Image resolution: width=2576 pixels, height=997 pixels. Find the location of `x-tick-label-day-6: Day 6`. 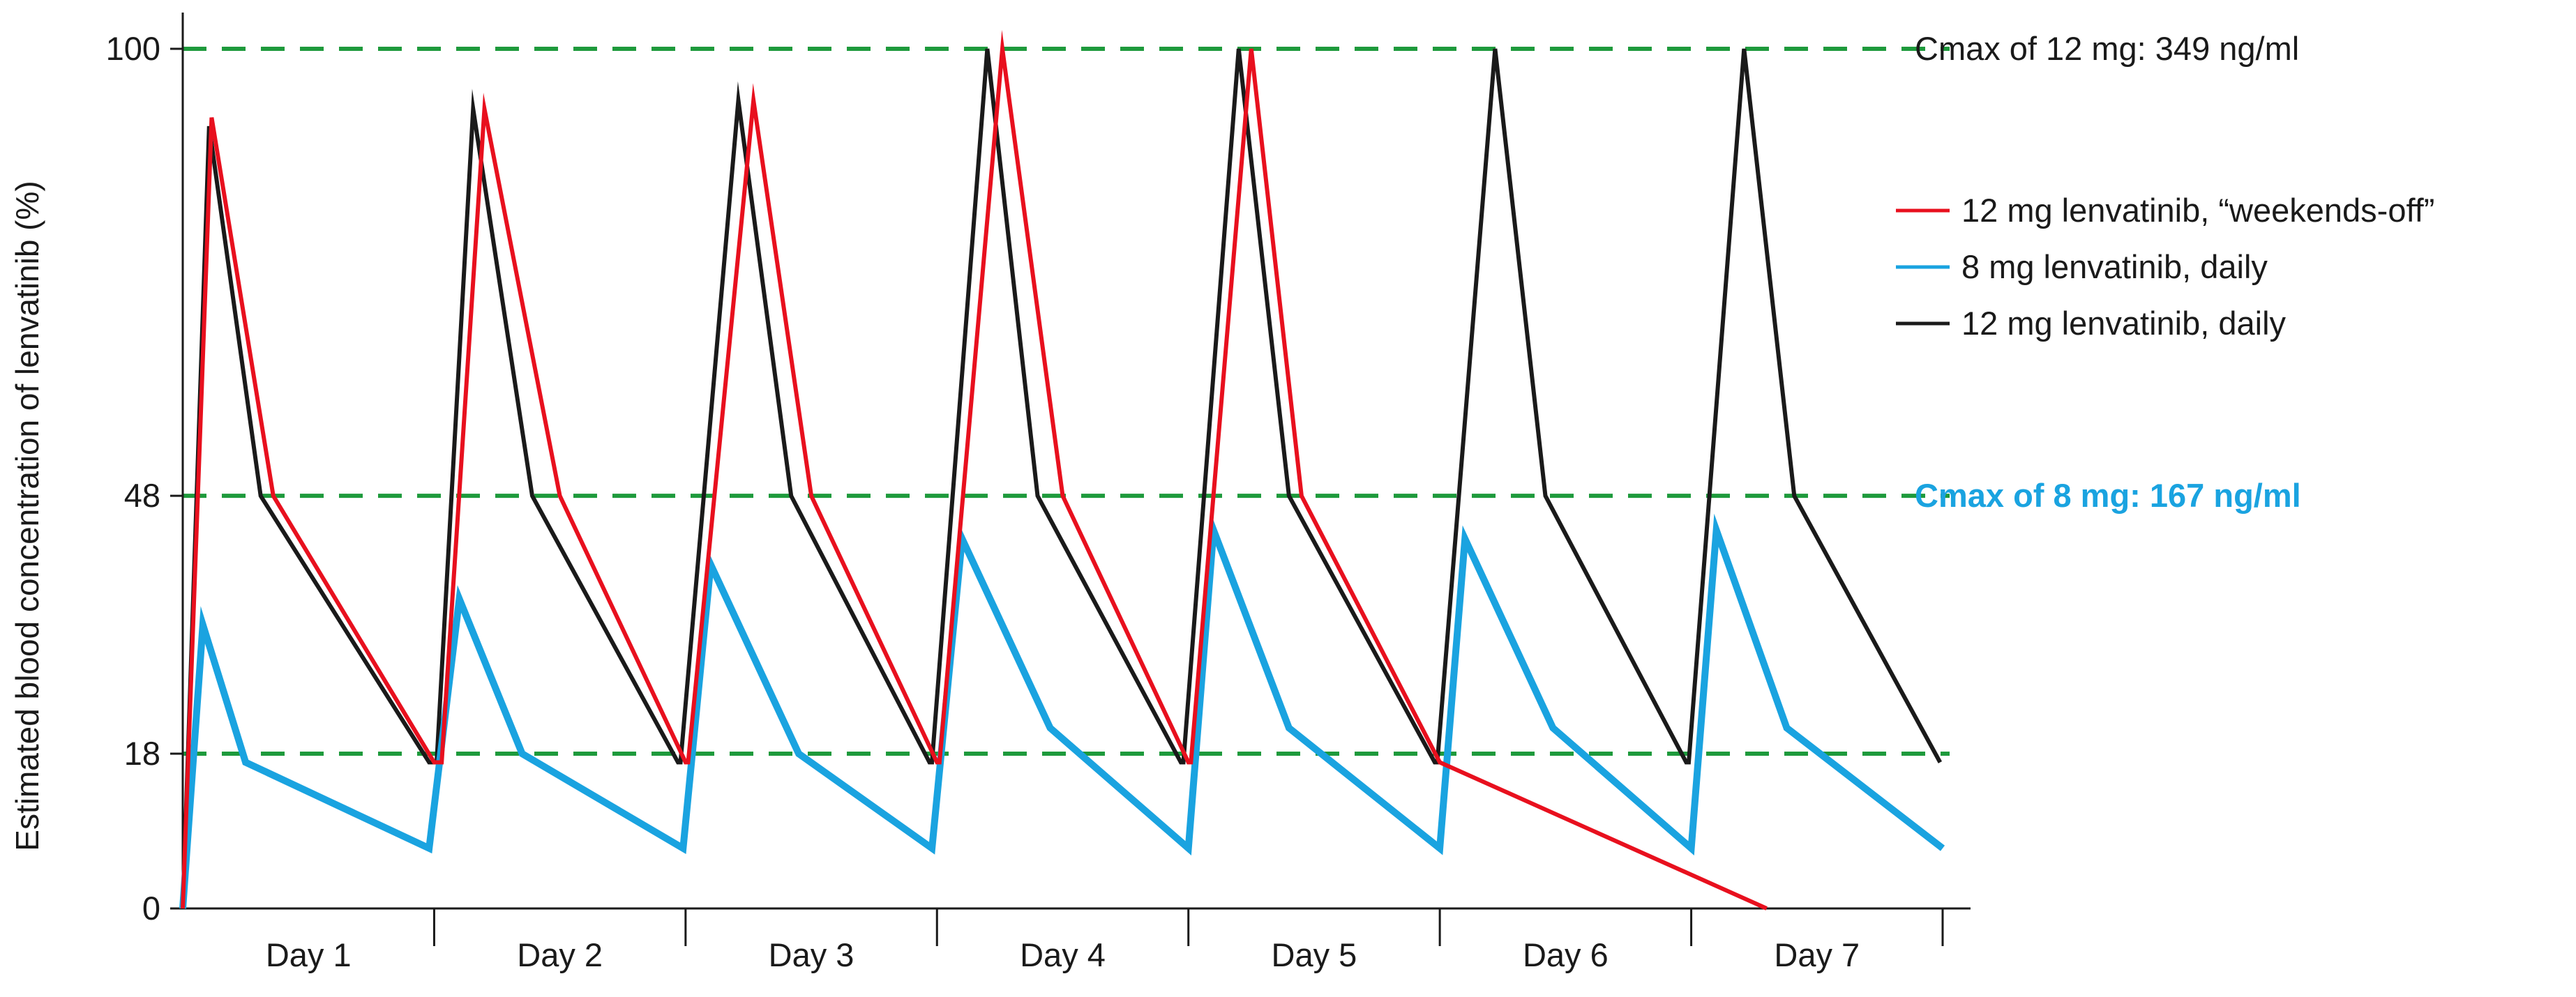

x-tick-label-day-6: Day 6 is located at coordinates (1566, 954).